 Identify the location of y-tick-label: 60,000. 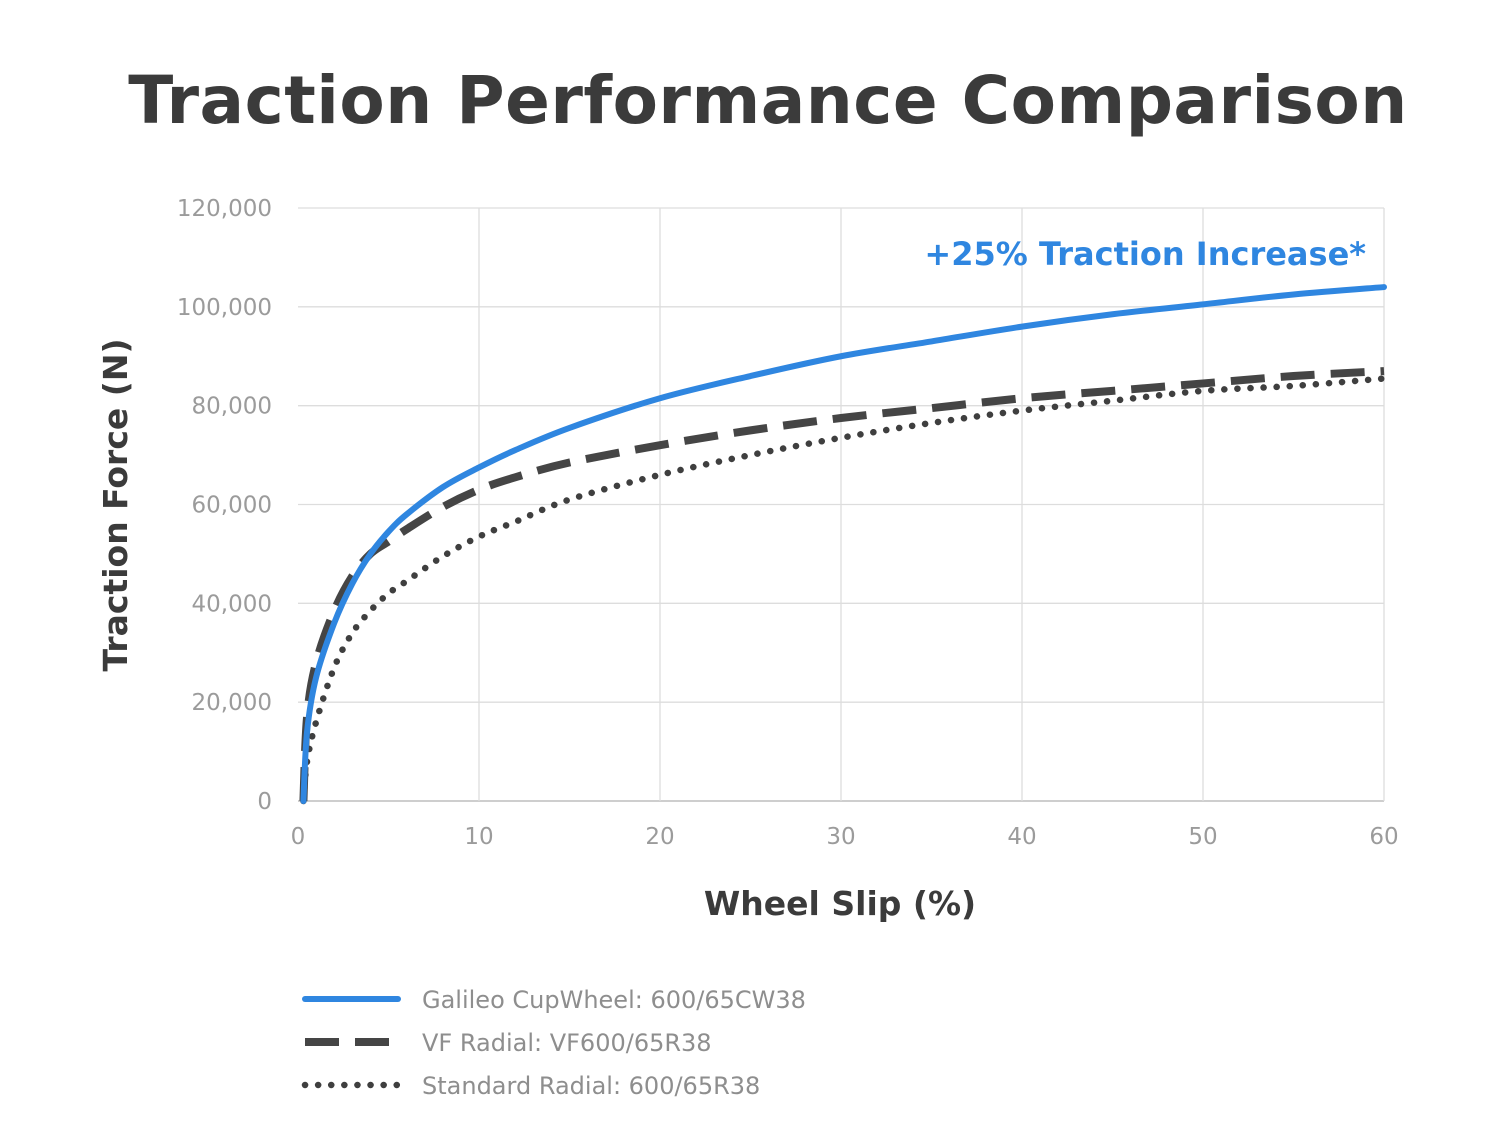
(232, 506).